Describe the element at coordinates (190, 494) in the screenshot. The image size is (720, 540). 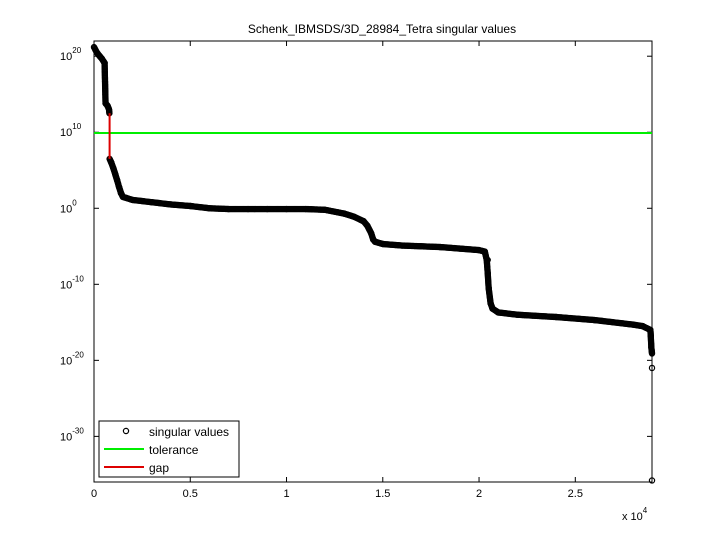
I see `x-tick-label: 0.5` at that location.